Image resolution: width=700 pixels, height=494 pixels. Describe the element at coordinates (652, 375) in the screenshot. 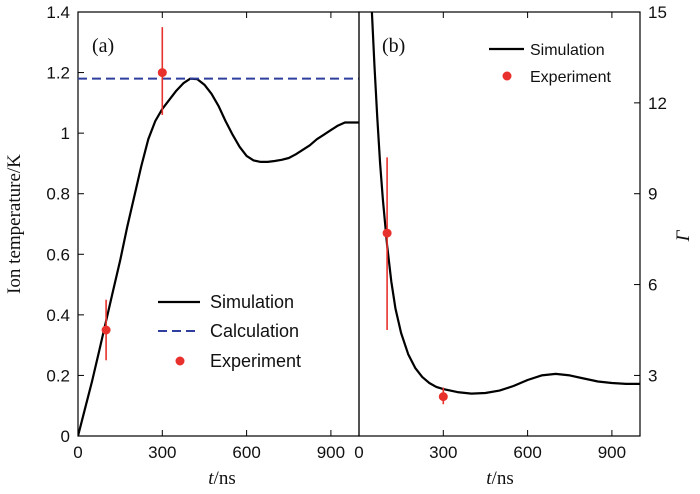

I see `panel-b-y-tick-label-0: 3` at that location.